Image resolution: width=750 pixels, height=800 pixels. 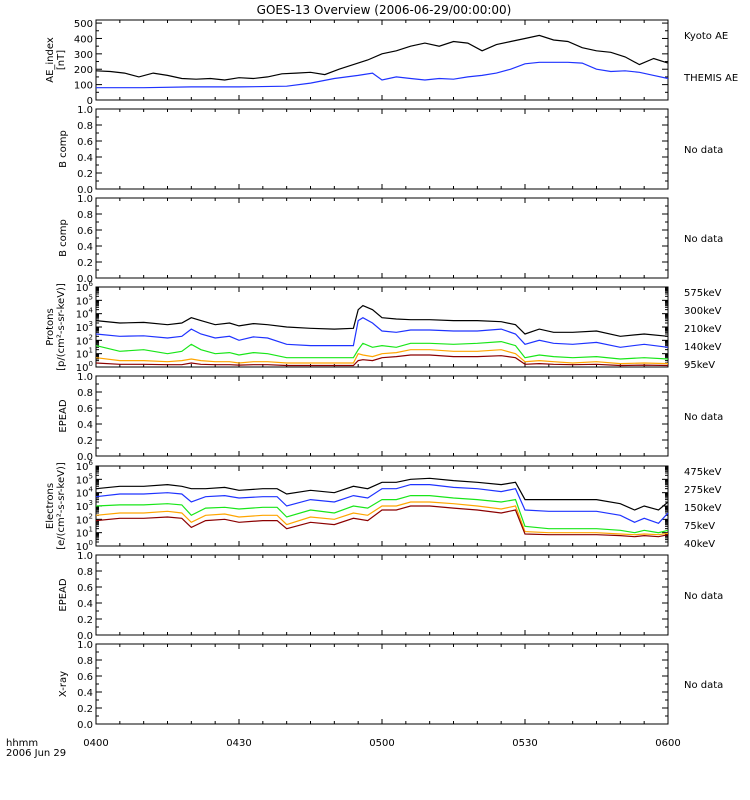 What do you see at coordinates (83, 55) in the screenshot?
I see `y-tick-label: 300` at bounding box center [83, 55].